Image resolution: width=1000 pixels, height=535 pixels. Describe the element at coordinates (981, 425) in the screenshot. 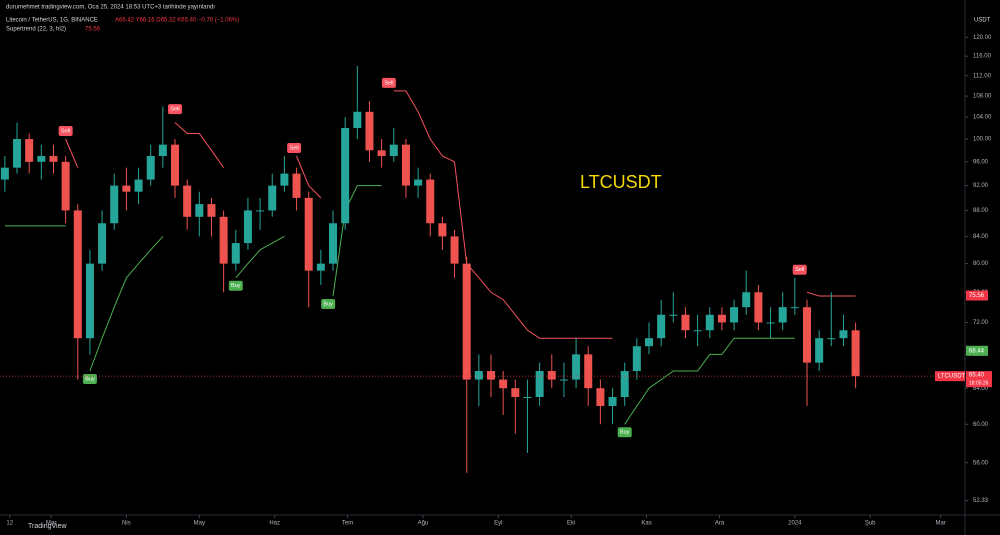

I see `y-tick-label: 60.00` at that location.